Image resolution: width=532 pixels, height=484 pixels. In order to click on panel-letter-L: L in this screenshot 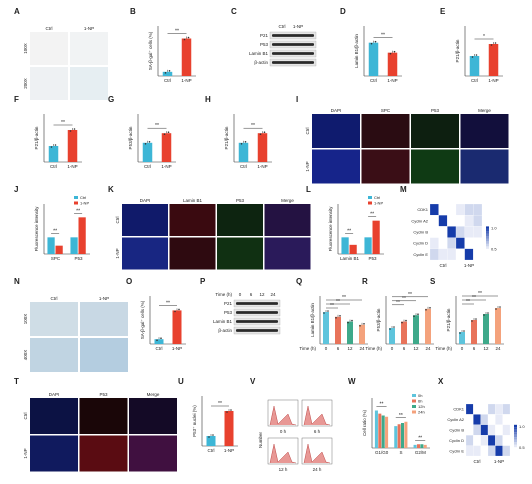, I will do `click(308, 189)`.